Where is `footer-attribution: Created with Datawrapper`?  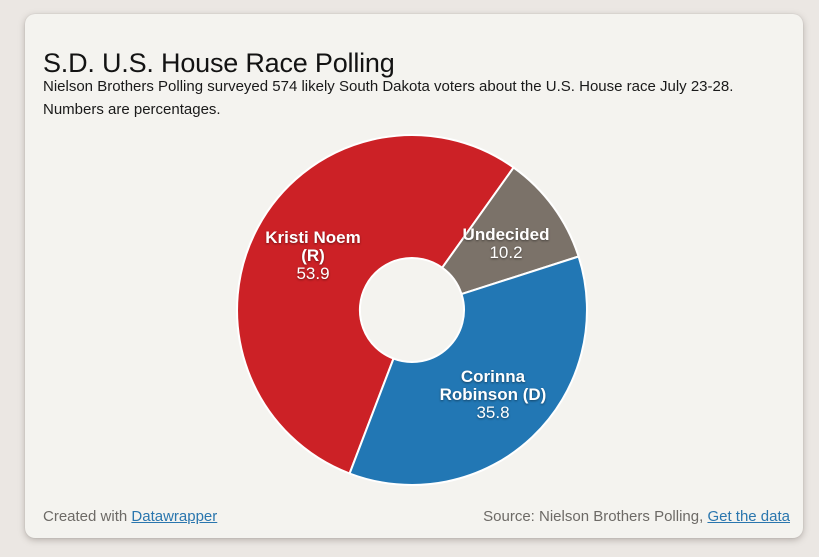
footer-attribution: Created with Datawrapper is located at coordinates (130, 516).